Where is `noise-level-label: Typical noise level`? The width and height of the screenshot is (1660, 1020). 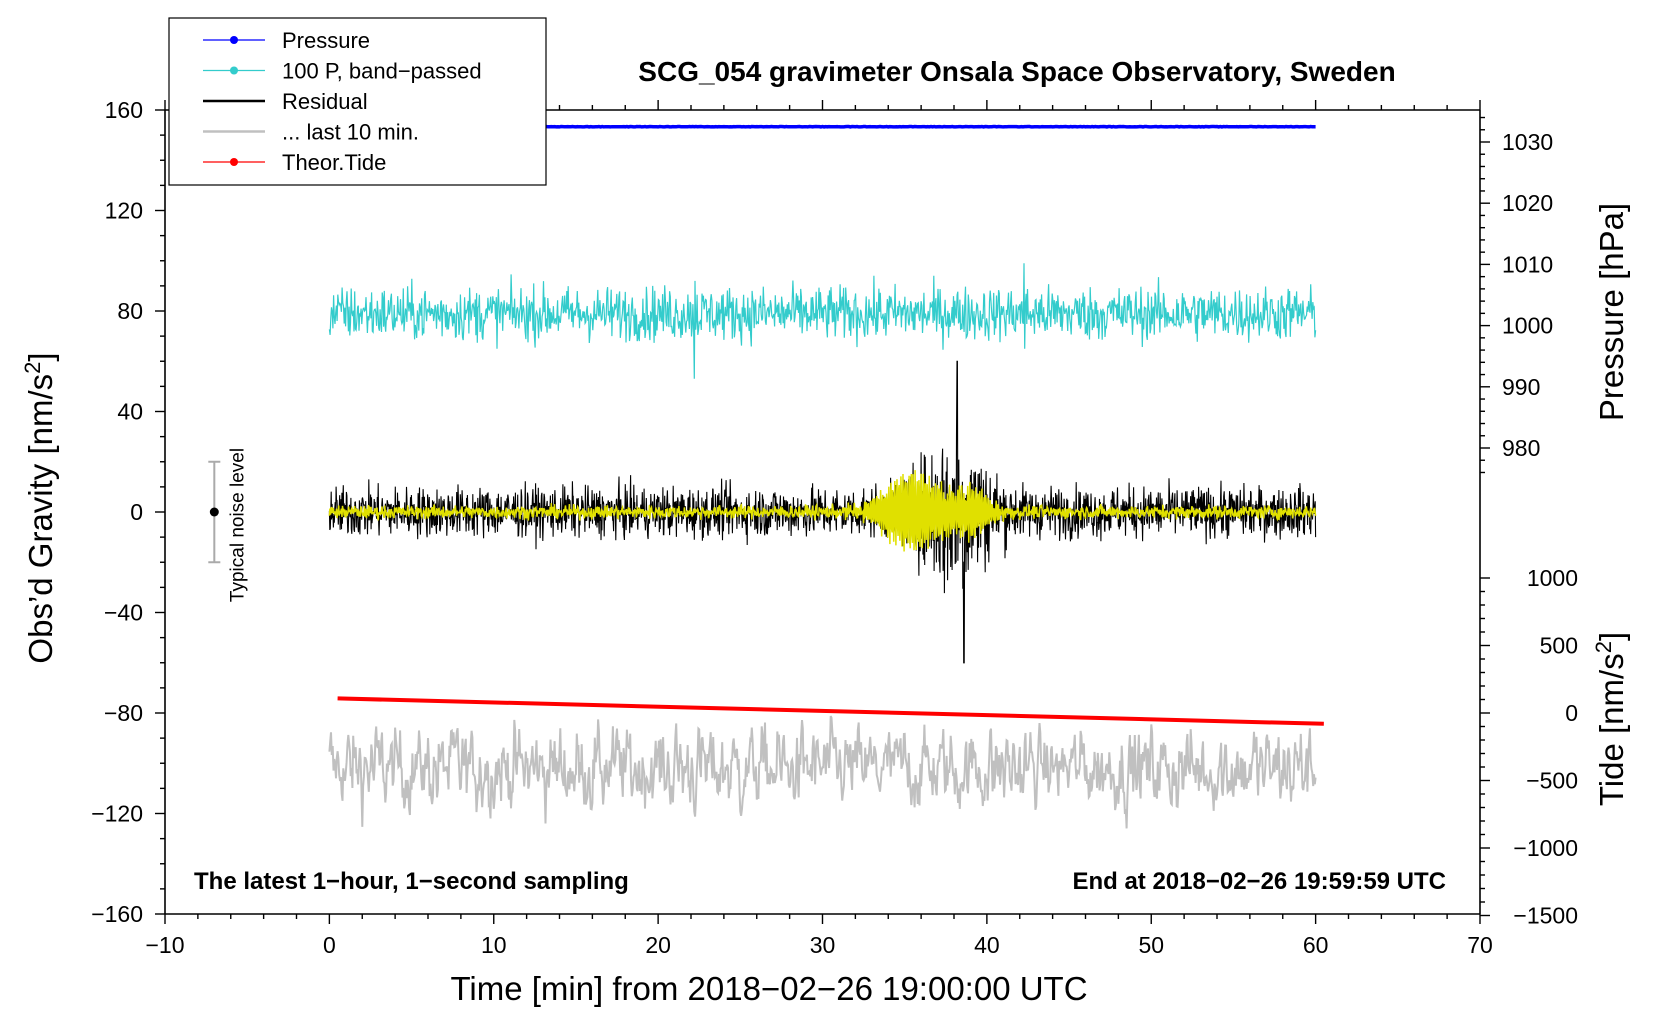 noise-level-label: Typical noise level is located at coordinates (237, 525).